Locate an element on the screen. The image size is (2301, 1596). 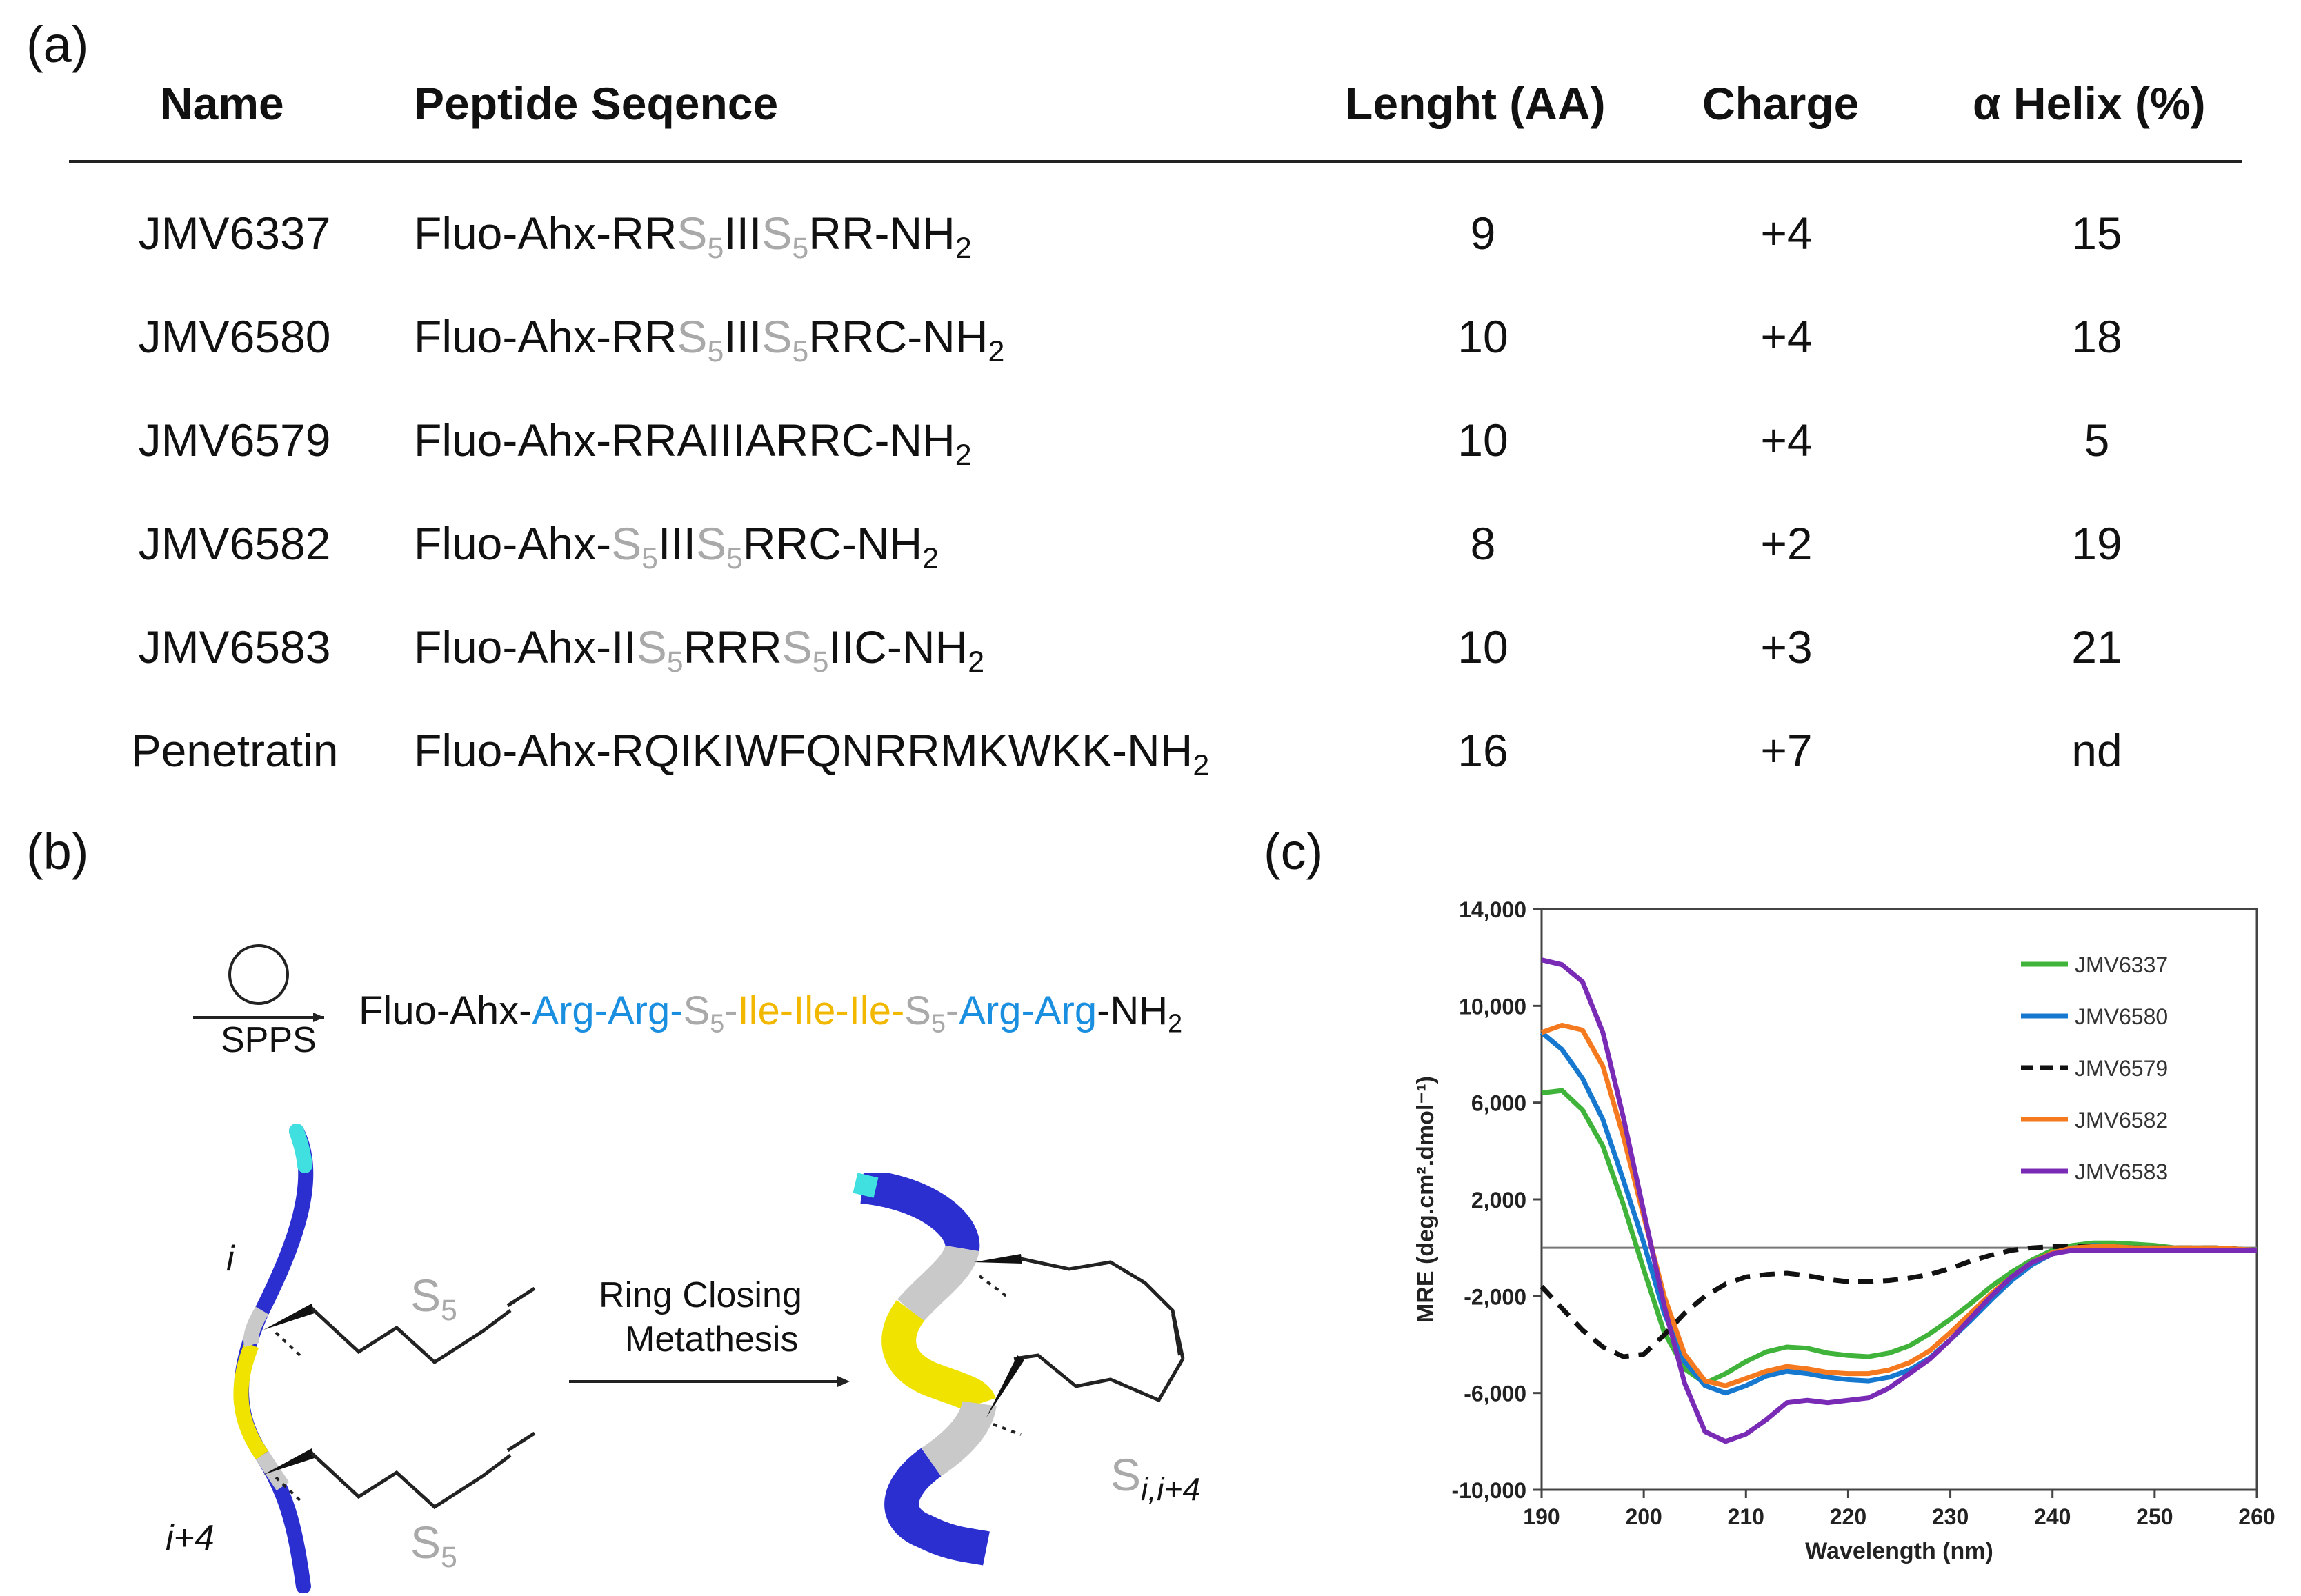
spps-label: SPPS is located at coordinates (269, 1040).